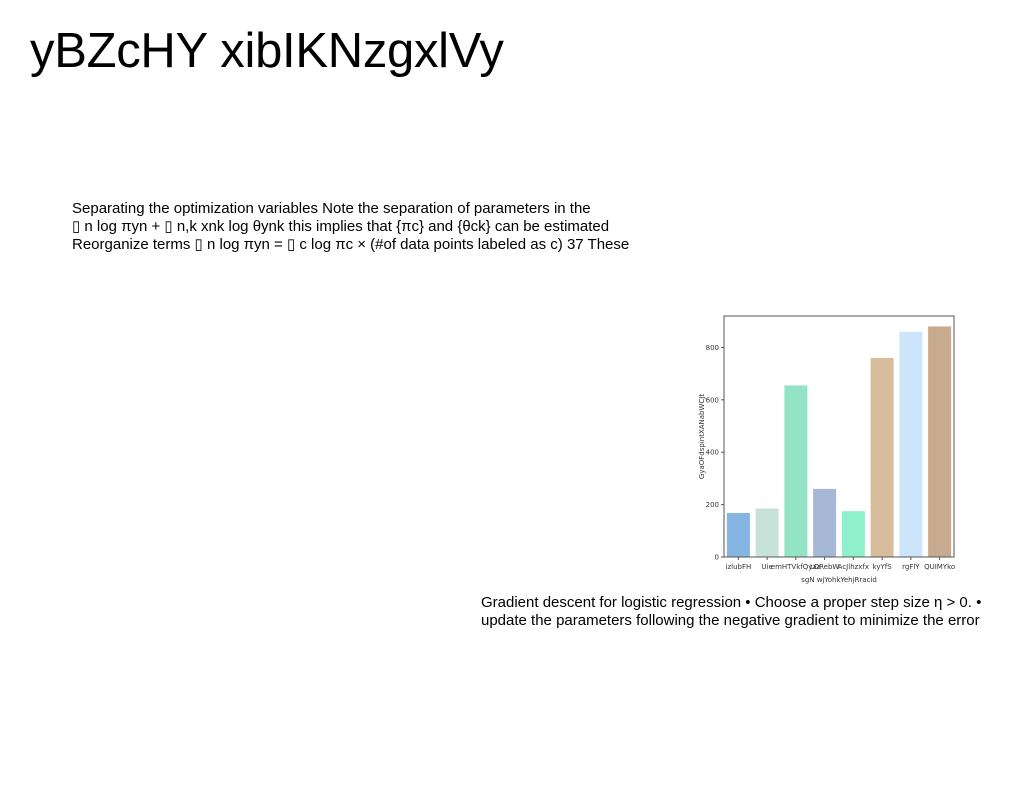 The height and width of the screenshot is (788, 1024). What do you see at coordinates (739, 567) in the screenshot?
I see `x-tick-label: izlubFH` at bounding box center [739, 567].